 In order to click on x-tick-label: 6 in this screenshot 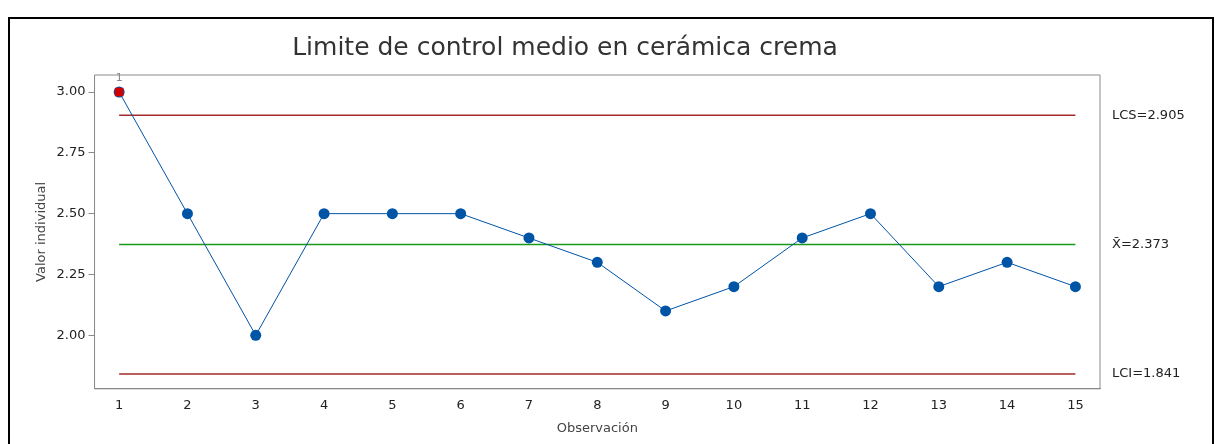, I will do `click(460, 404)`.